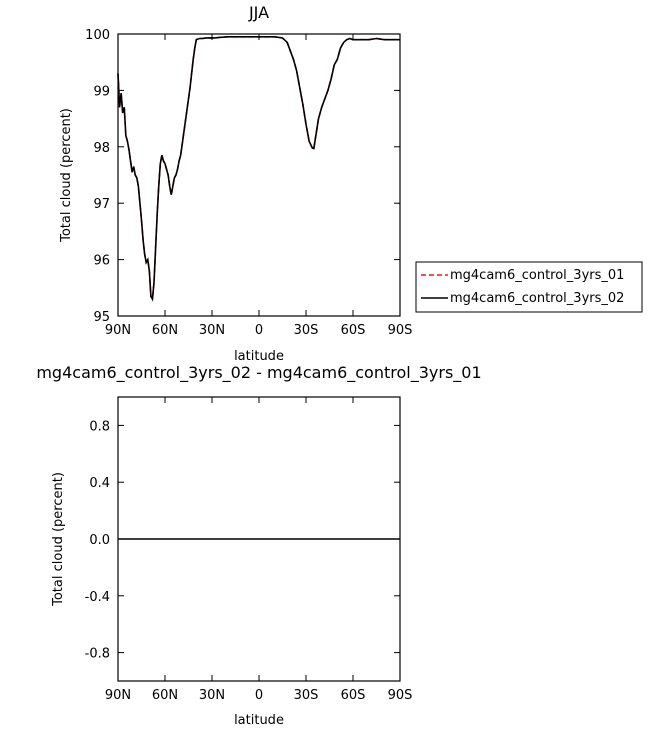 The image size is (648, 730). What do you see at coordinates (99, 540) in the screenshot?
I see `bottom-y-tick-label: 0.0` at bounding box center [99, 540].